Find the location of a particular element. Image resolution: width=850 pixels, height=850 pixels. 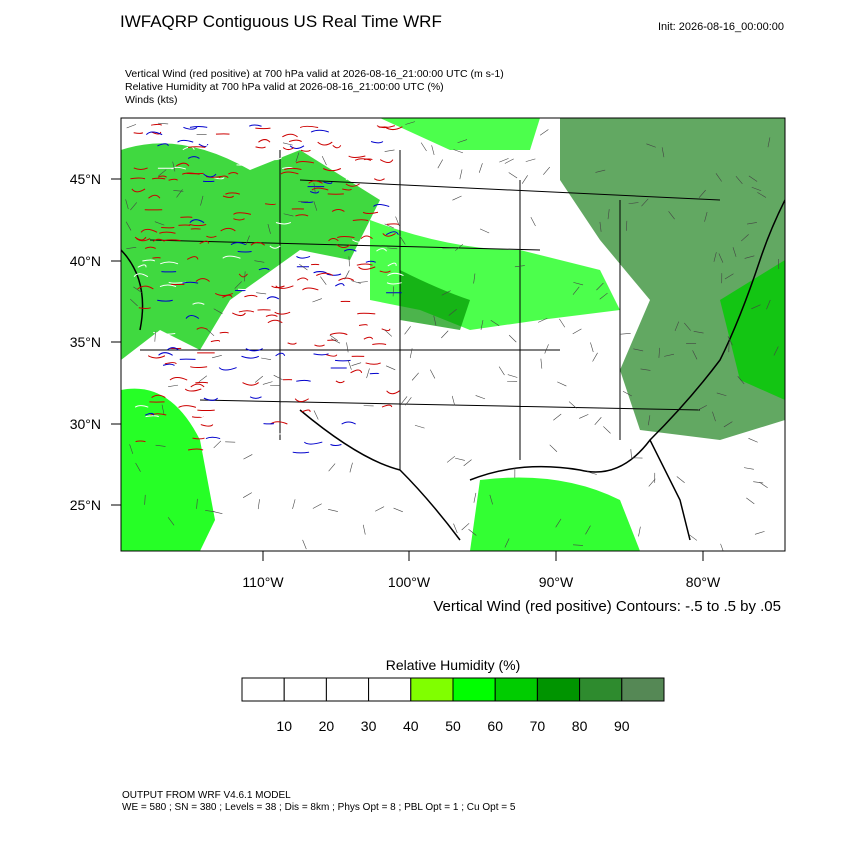

colorbar-box is located at coordinates (263, 689).